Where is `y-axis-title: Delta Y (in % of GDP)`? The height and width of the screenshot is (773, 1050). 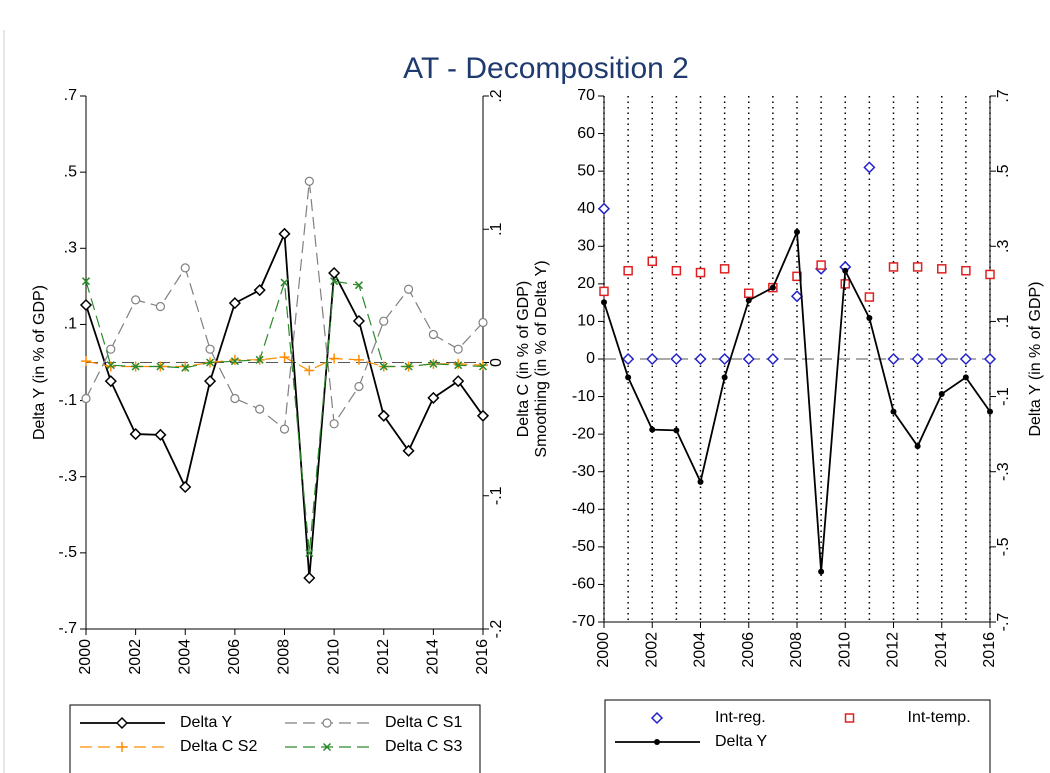
y-axis-title: Delta Y (in % of GDP) is located at coordinates (39, 362).